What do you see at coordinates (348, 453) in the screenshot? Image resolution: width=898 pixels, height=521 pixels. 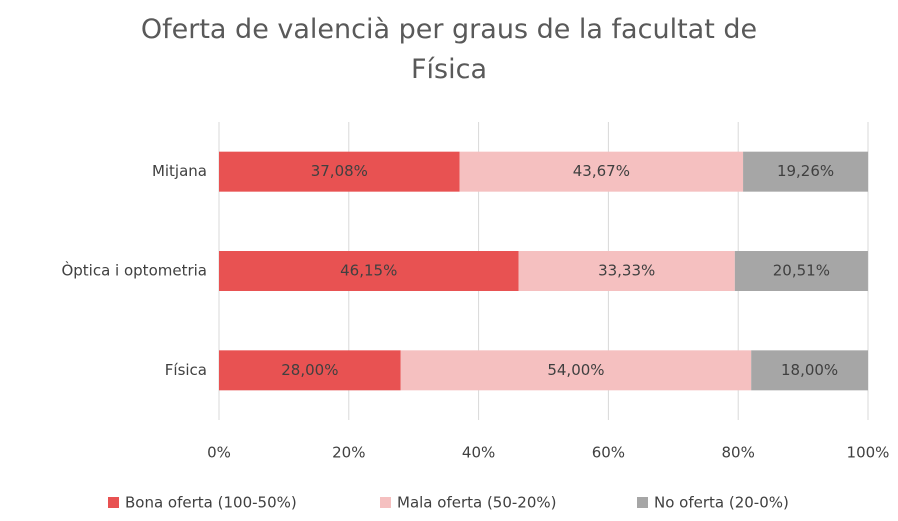 I see `x-tick-label: 20%` at bounding box center [348, 453].